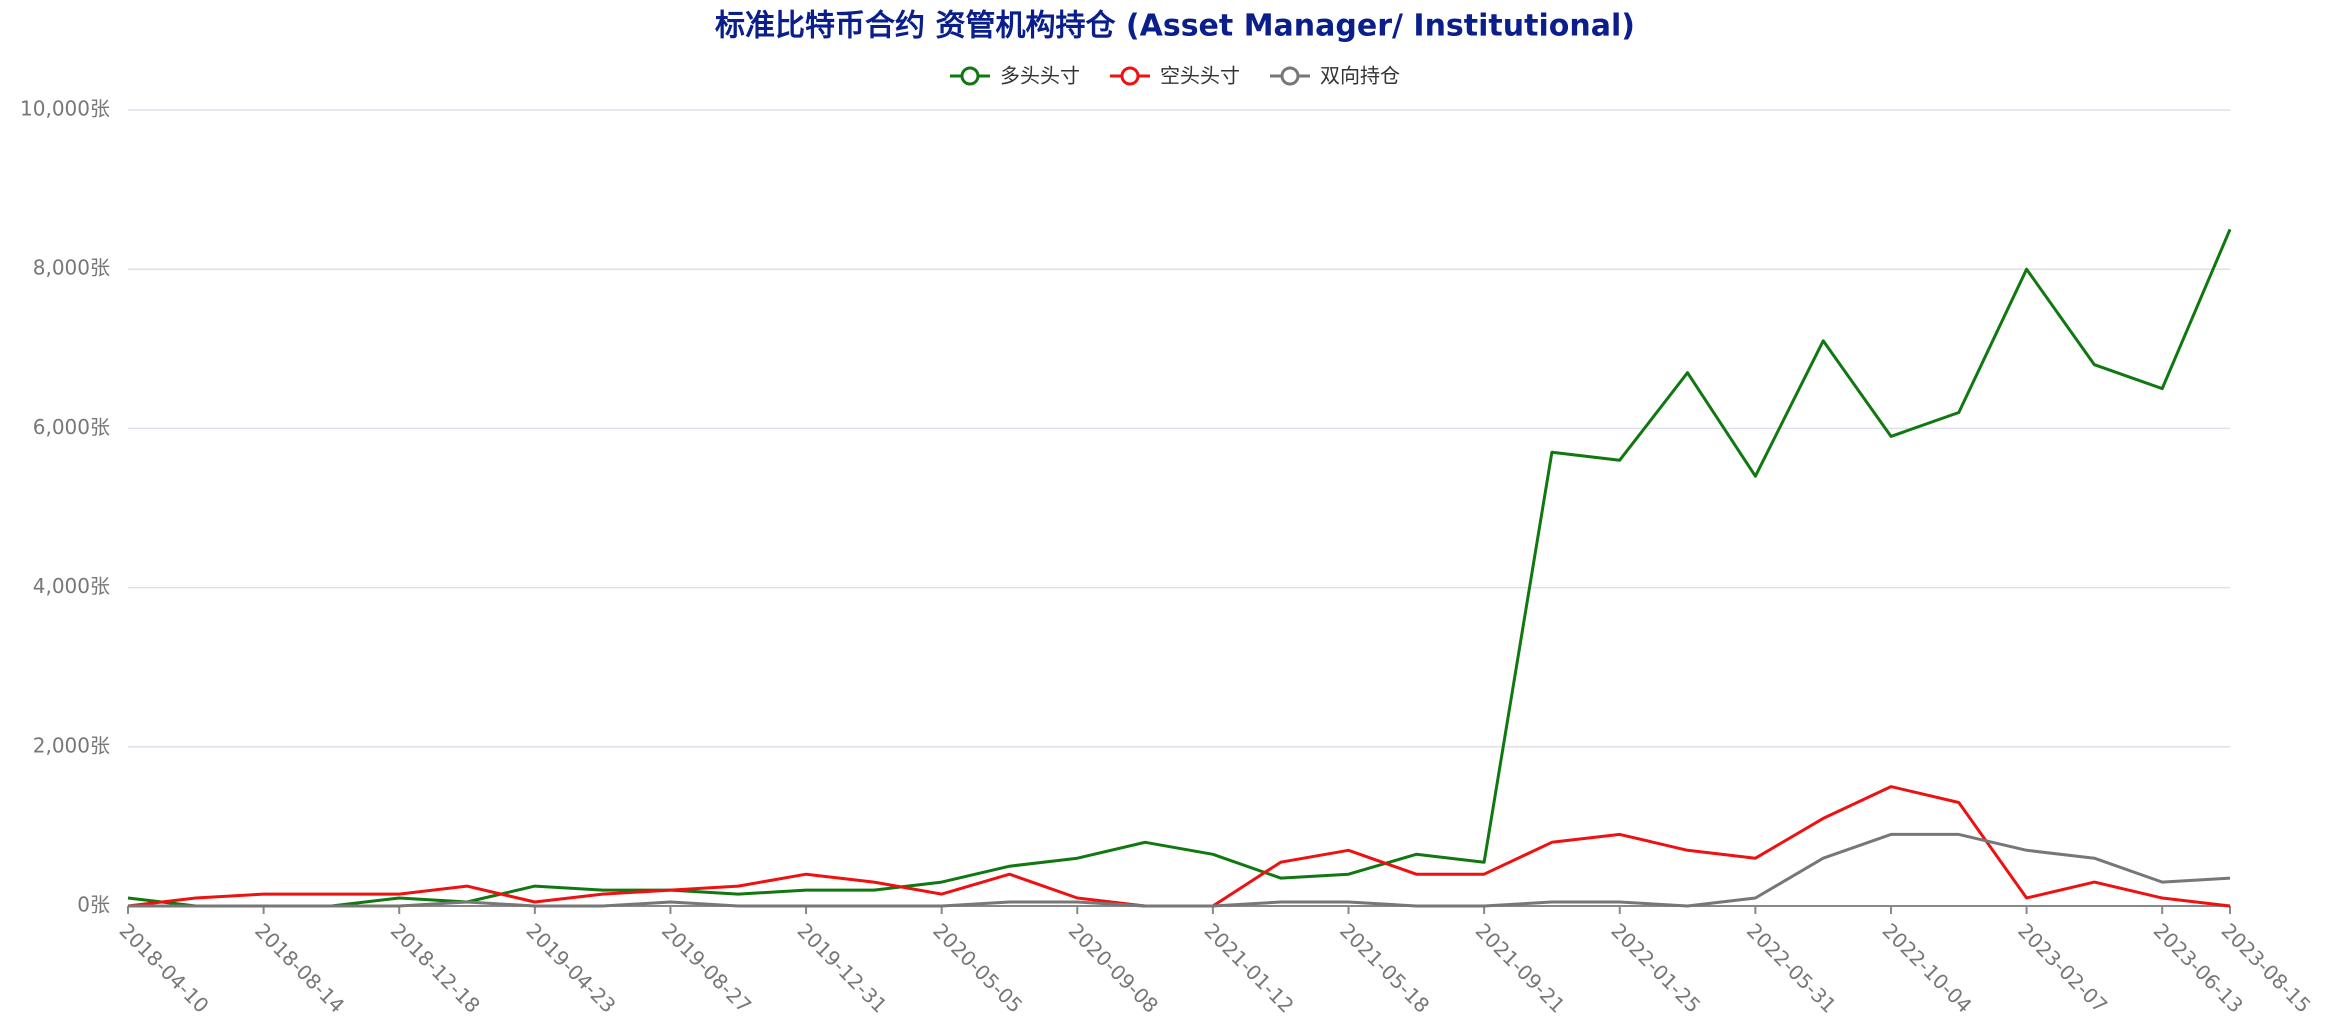 This screenshot has height=1022, width=2340. What do you see at coordinates (706, 967) in the screenshot?
I see `x-tick-label: 2019-08-27` at bounding box center [706, 967].